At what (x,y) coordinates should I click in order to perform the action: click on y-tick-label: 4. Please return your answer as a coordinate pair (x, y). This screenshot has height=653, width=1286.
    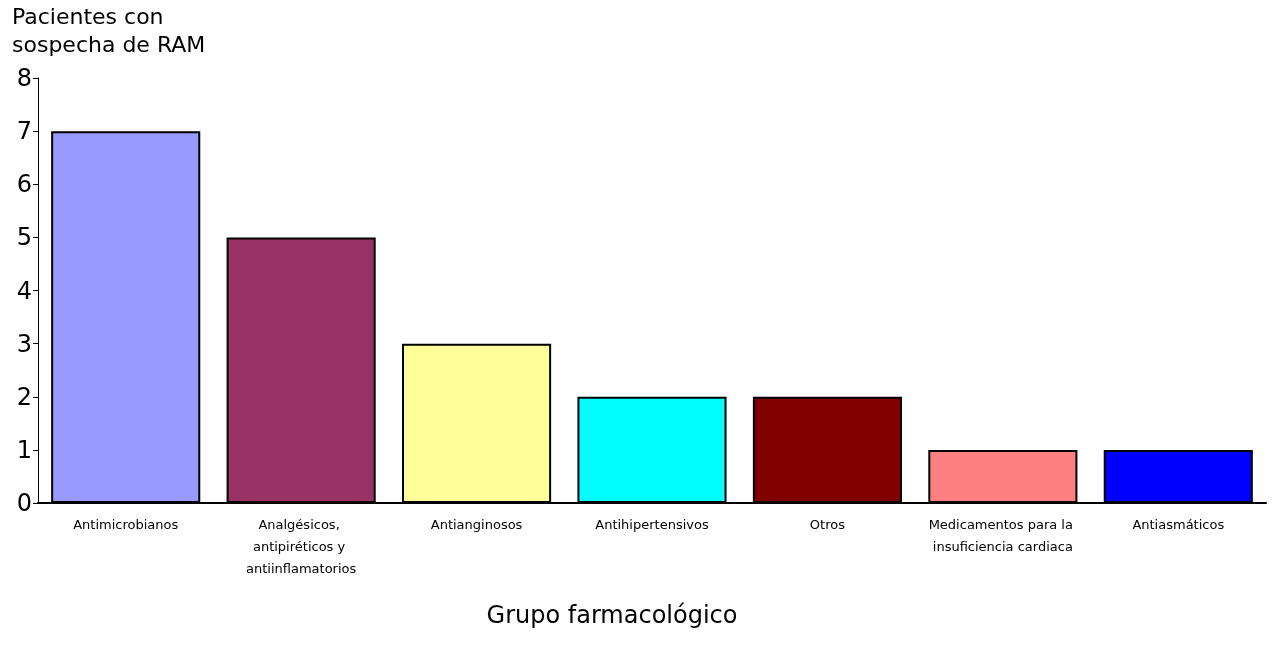
    Looking at the image, I should click on (24, 290).